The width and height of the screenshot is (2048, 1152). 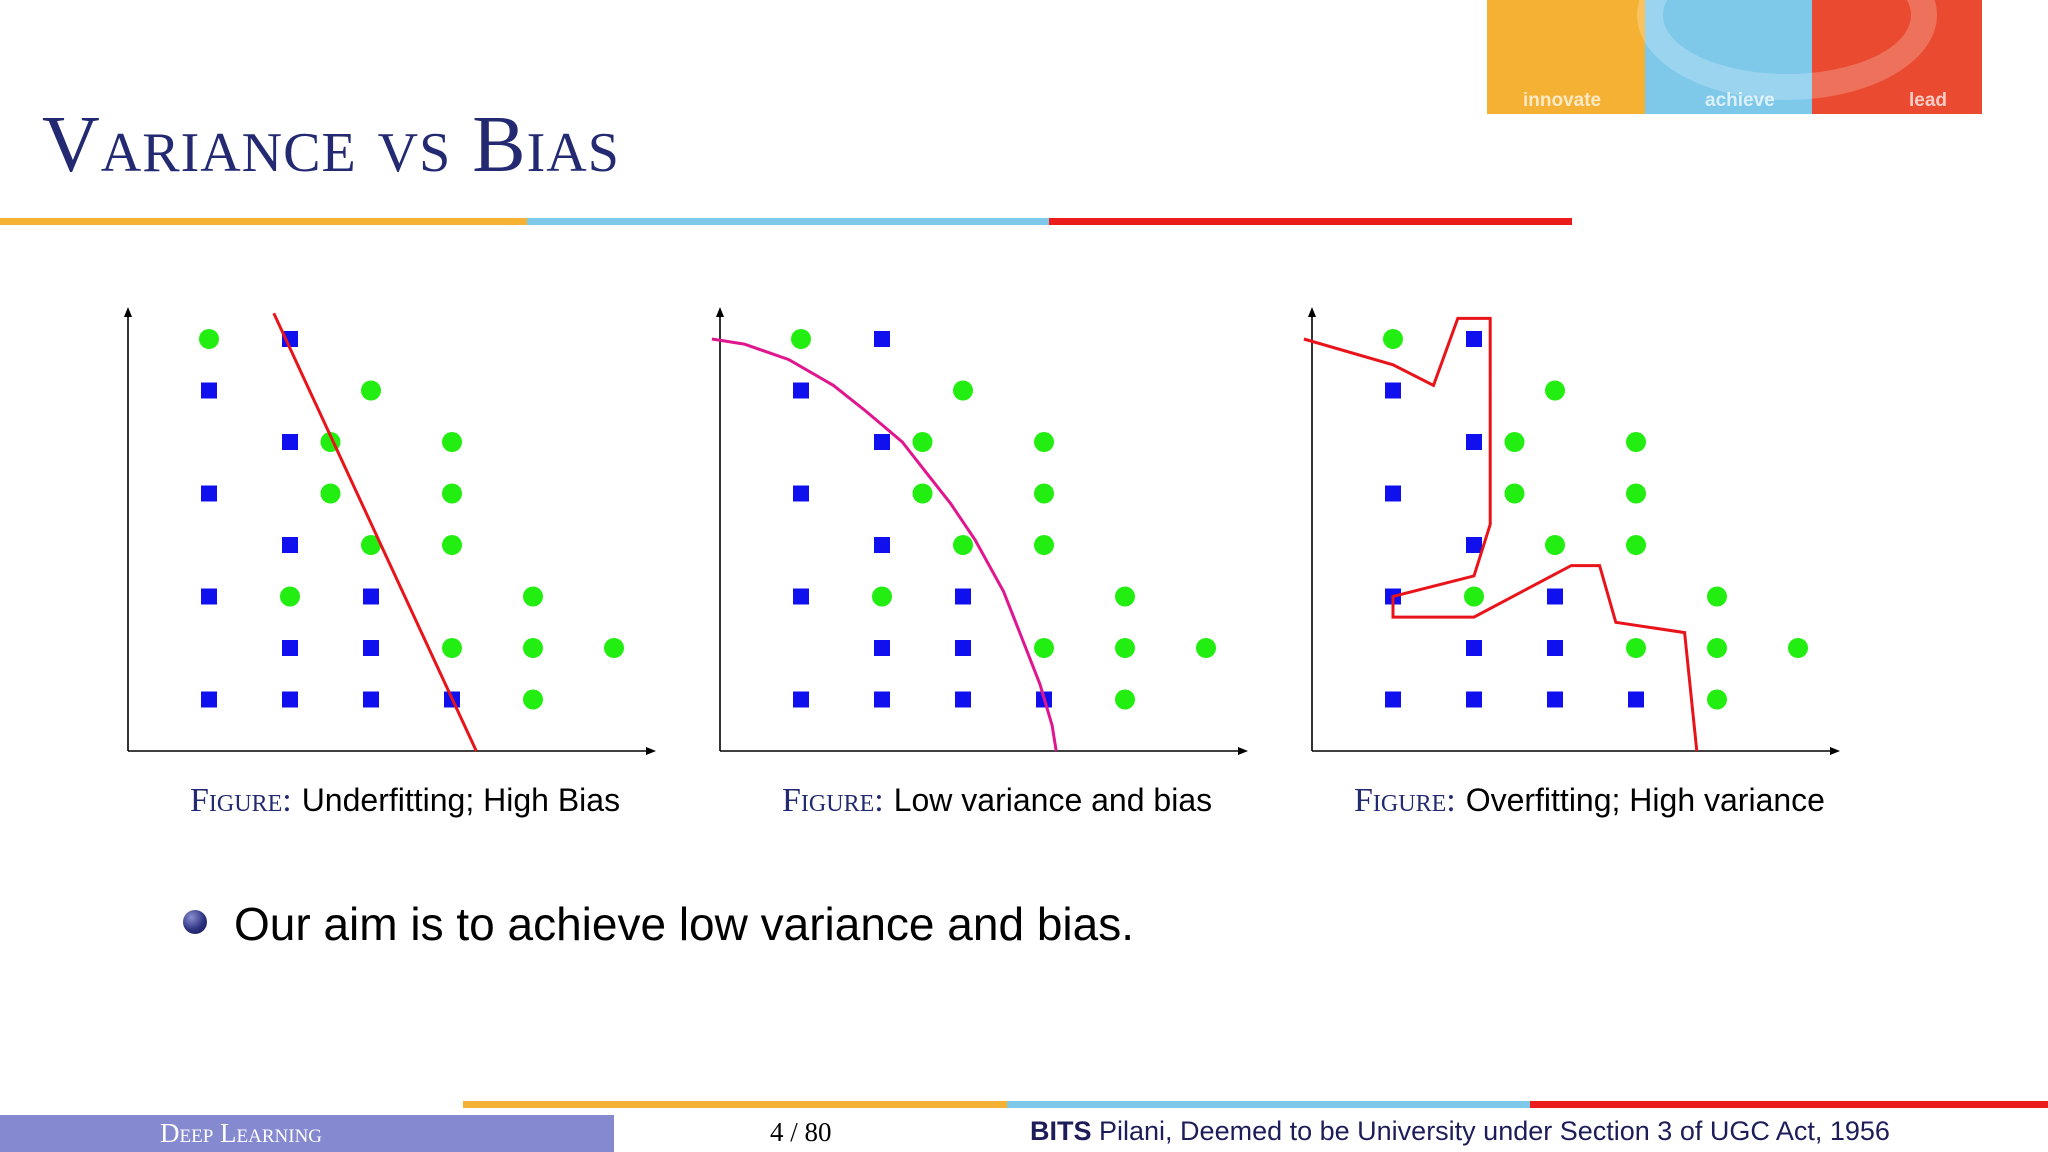 What do you see at coordinates (331, 145) in the screenshot?
I see `slide-title: Variance vs Bias` at bounding box center [331, 145].